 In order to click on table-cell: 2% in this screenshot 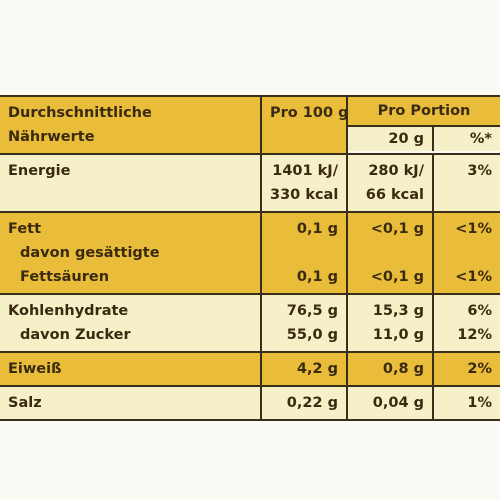, I will do `click(466, 369)`.